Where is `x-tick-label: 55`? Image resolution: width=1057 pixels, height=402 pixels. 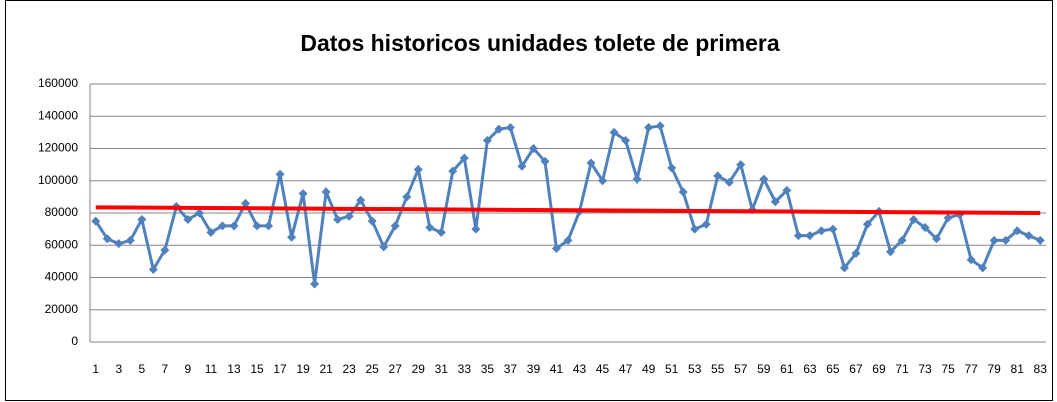 x-tick-label: 55 is located at coordinates (718, 369).